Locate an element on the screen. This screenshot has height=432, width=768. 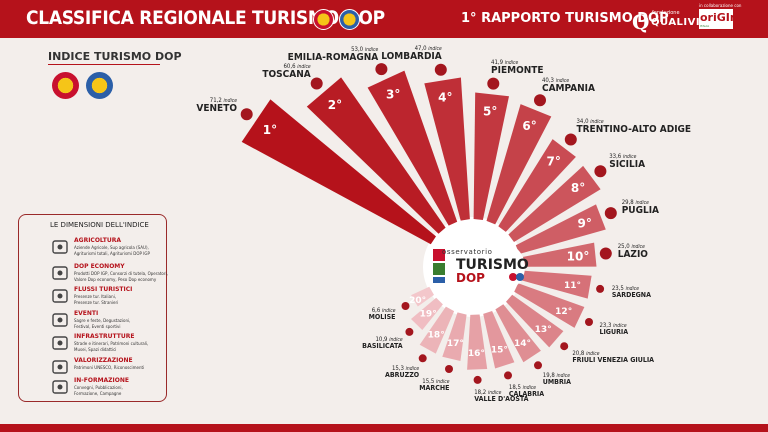
rank-label: 19° is located at coordinates (428, 315).